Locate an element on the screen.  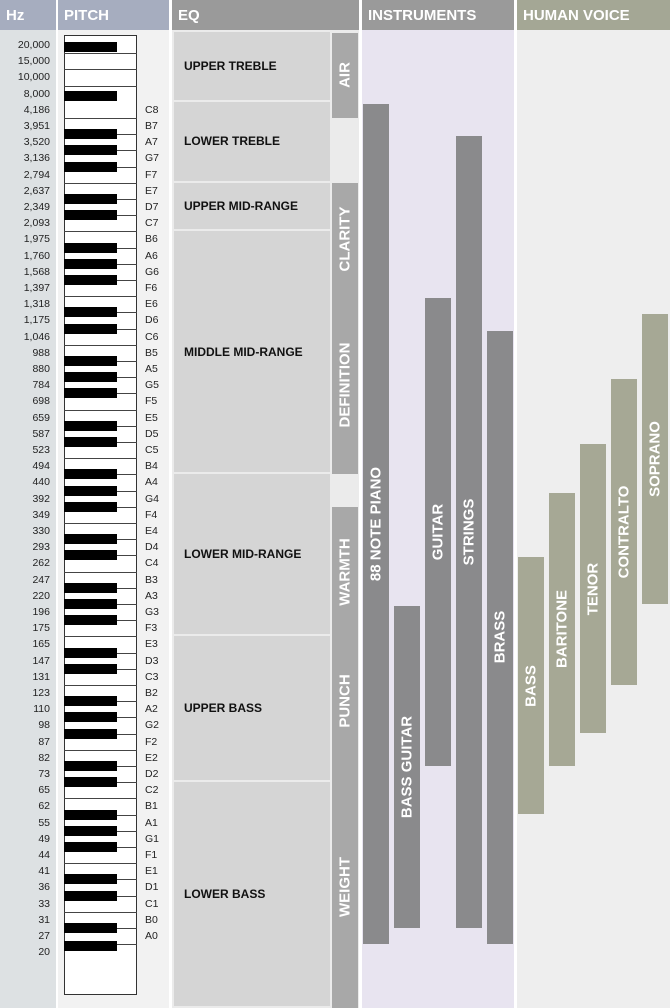
hz-label: 10,000 is located at coordinates (33, 77).